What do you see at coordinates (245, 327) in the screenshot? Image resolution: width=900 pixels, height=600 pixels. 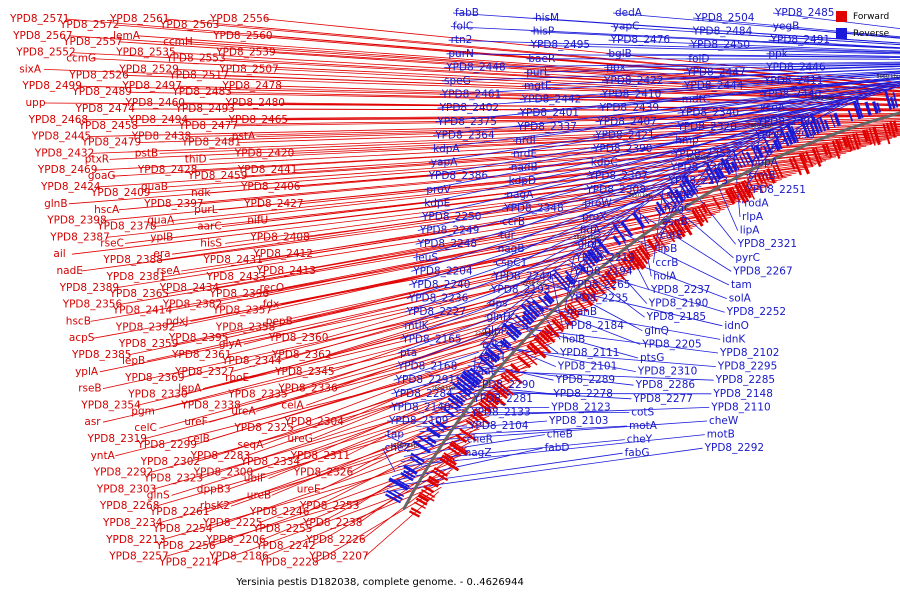 I see `forward-gene-label: YPD8_2358` at bounding box center [245, 327].